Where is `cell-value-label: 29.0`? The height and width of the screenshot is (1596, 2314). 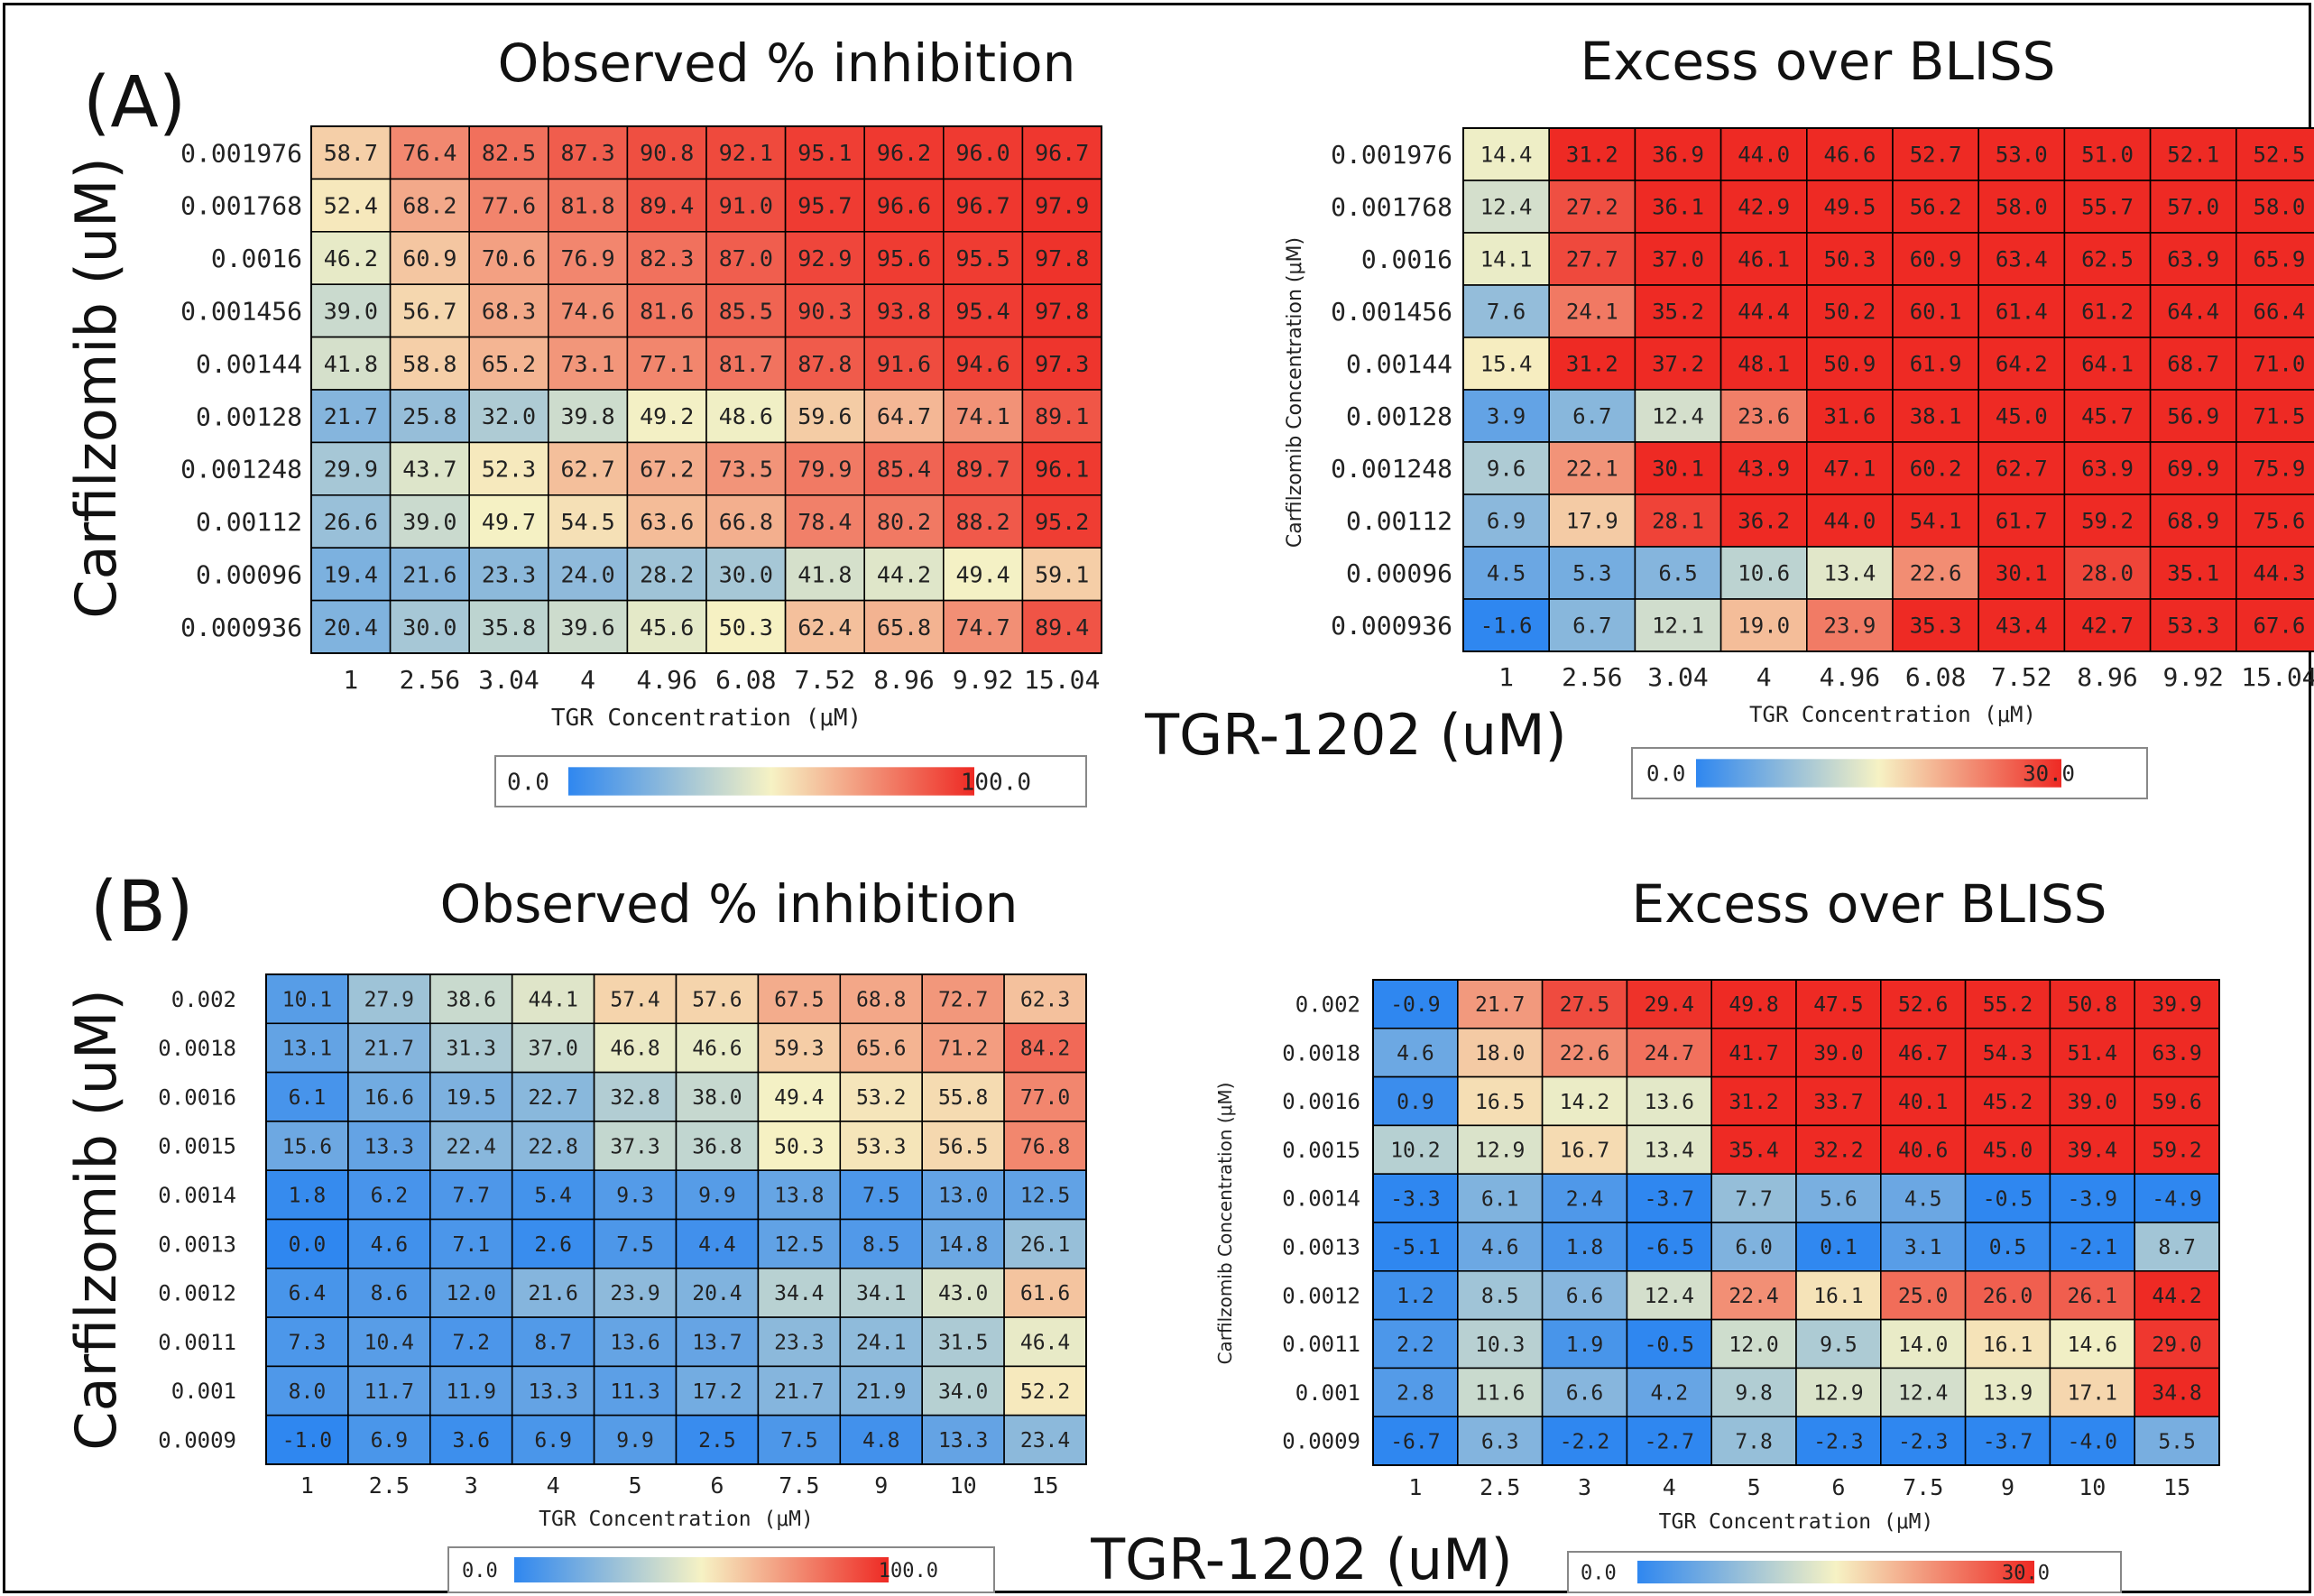 cell-value-label: 29.0 is located at coordinates (2176, 1345).